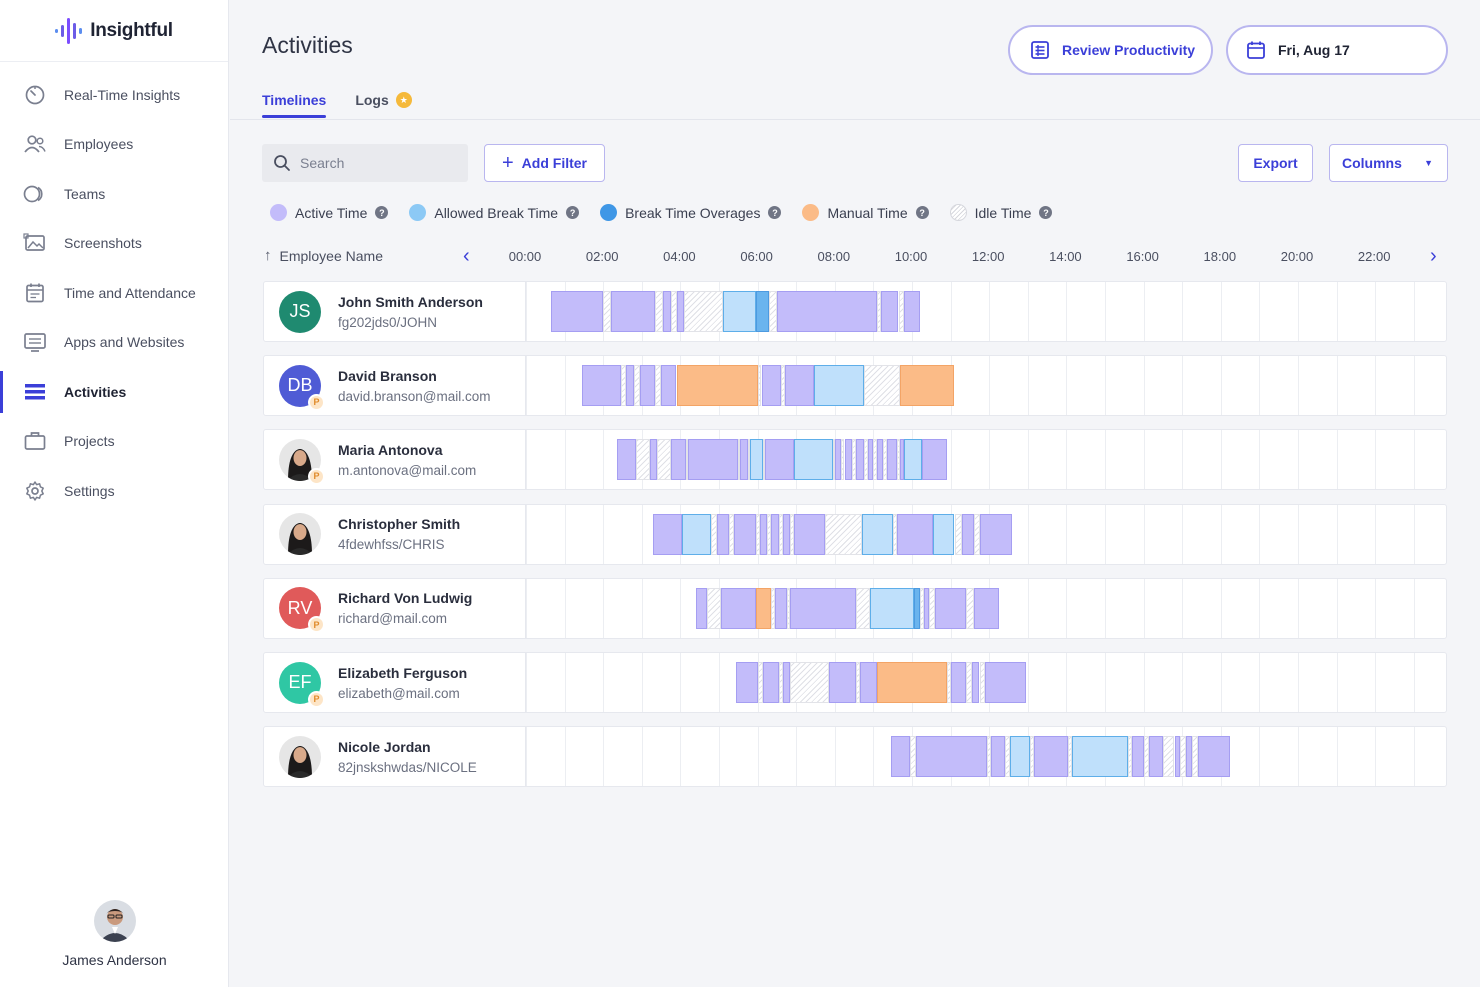  Describe the element at coordinates (395, 386) in the screenshot. I see `employee-cell: DB P David Branson david.branson@mail.com` at that location.